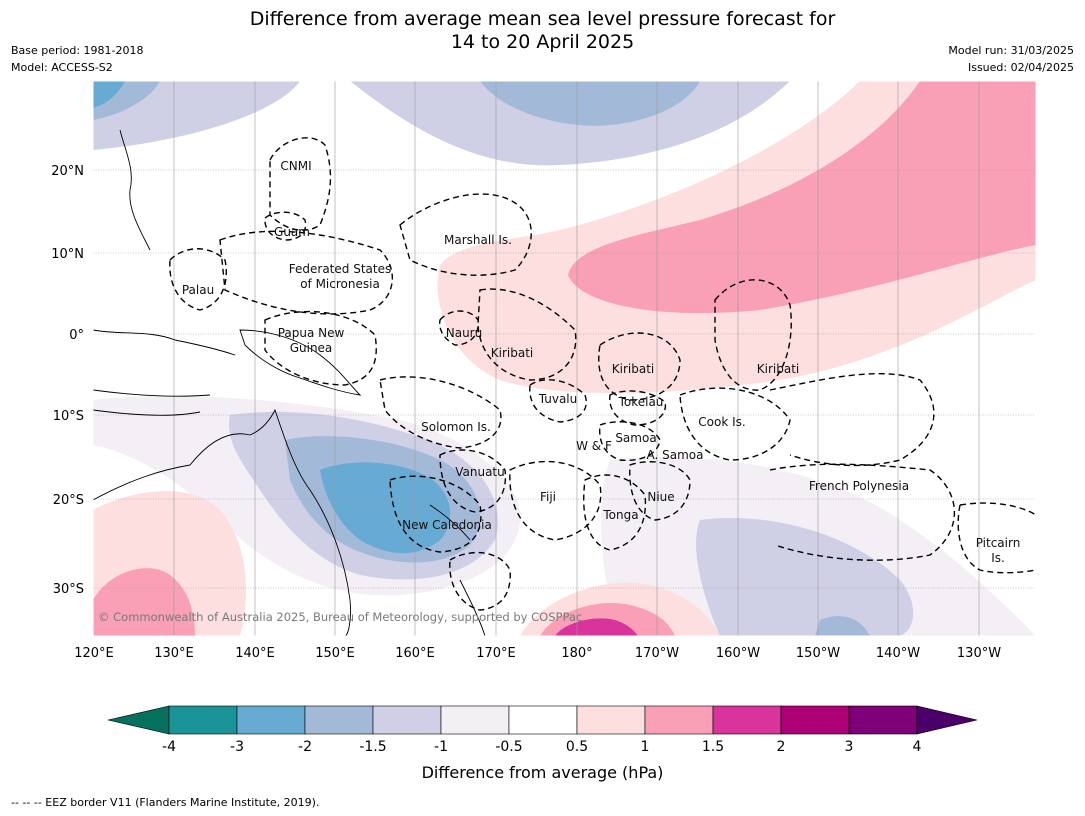 The height and width of the screenshot is (816, 1085). I want to click on eez-fsm, so click(306, 272).